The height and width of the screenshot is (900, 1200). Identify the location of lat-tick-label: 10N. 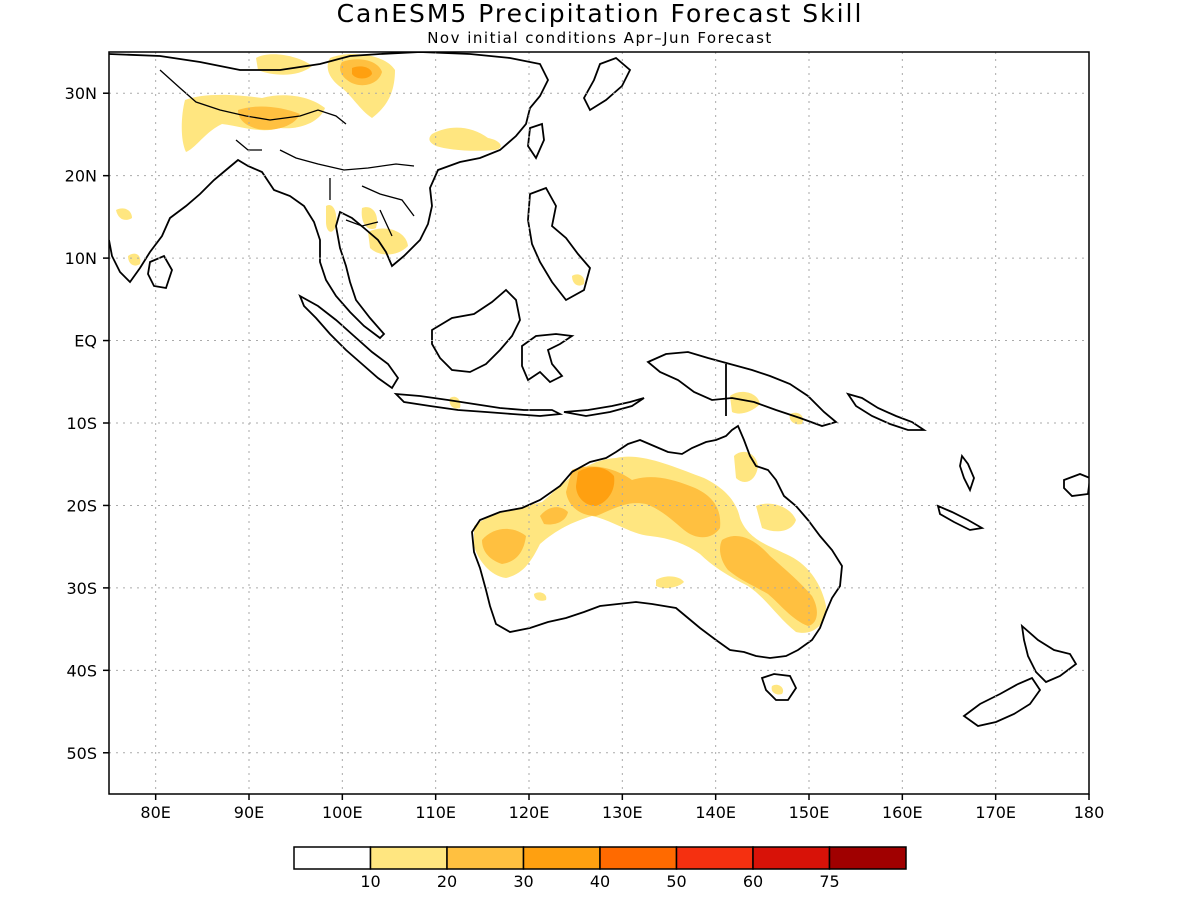
(81, 258).